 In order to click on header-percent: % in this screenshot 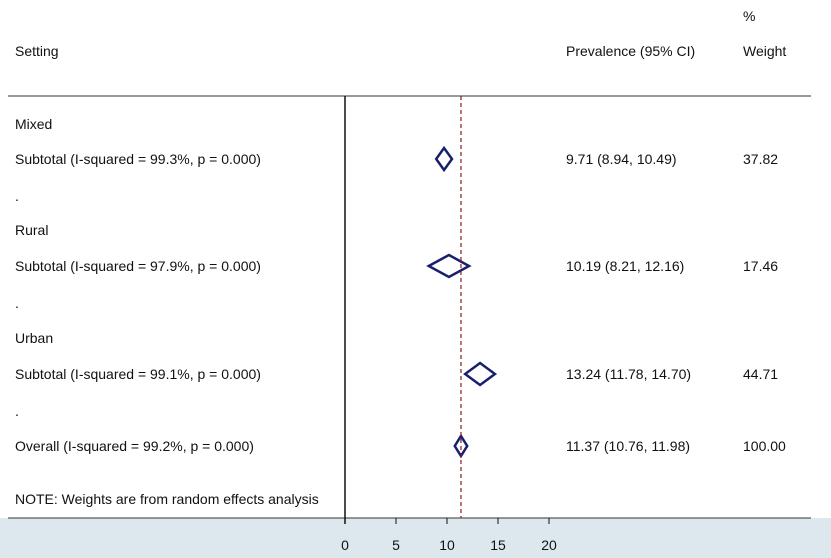, I will do `click(749, 16)`.